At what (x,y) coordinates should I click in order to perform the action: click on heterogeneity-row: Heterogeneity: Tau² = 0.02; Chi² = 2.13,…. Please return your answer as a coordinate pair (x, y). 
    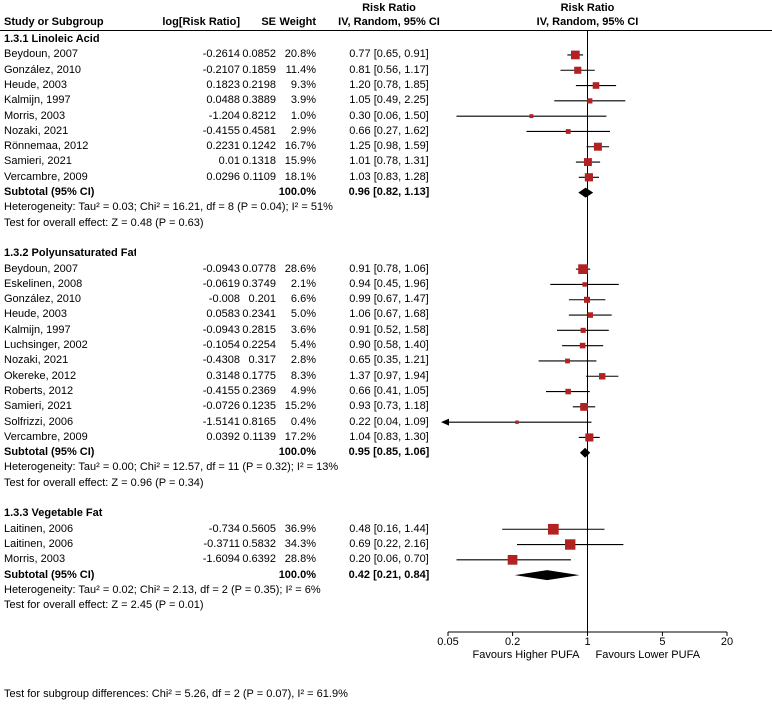
    Looking at the image, I should click on (386, 590).